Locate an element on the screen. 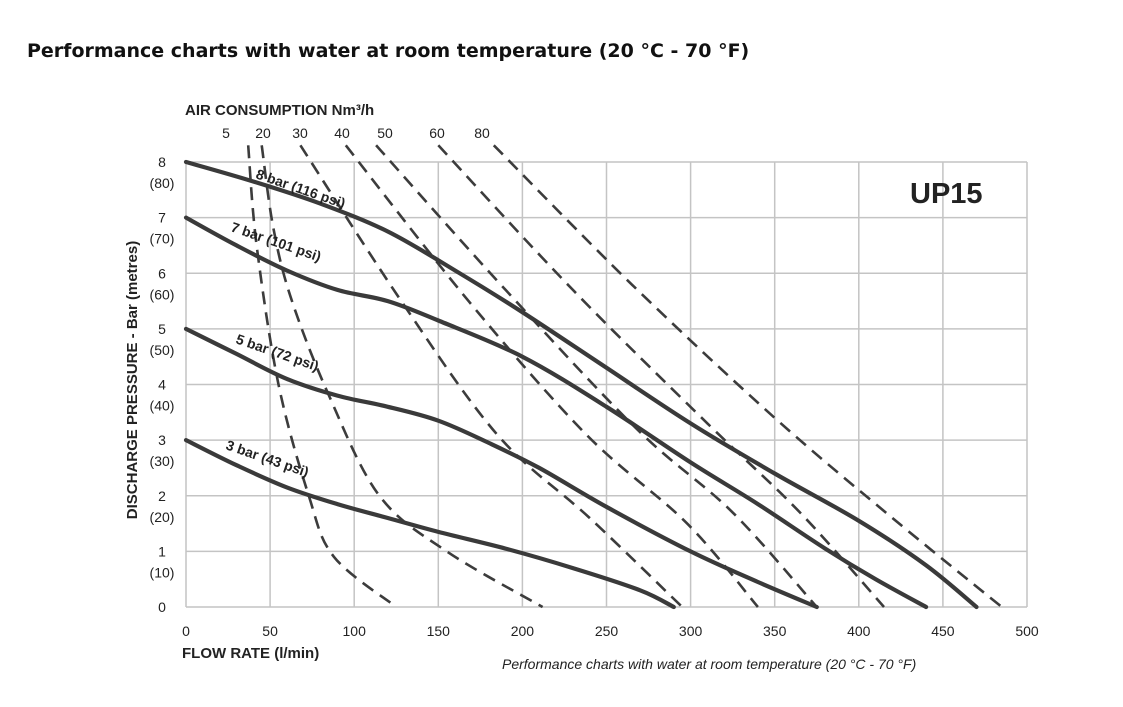 This screenshot has width=1123, height=707. y-tick-label: 7 is located at coordinates (162, 218).